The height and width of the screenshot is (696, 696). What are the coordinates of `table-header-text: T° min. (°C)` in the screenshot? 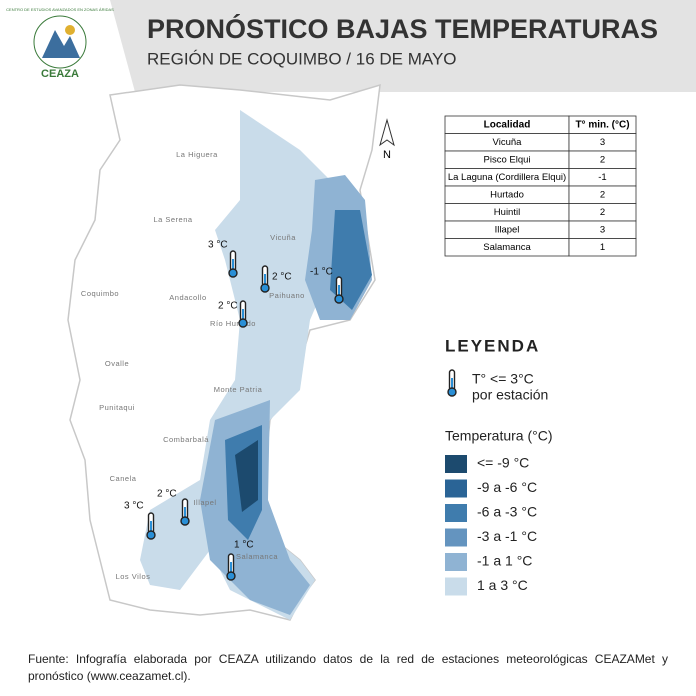 It's located at (602, 124).